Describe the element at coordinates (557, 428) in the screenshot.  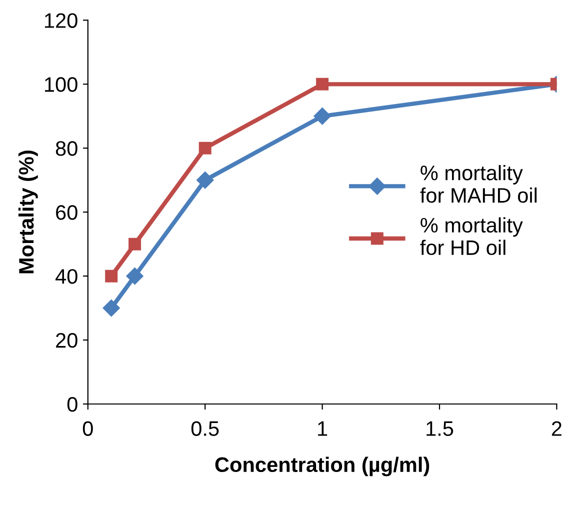
I see `x-tick-label: 2` at that location.